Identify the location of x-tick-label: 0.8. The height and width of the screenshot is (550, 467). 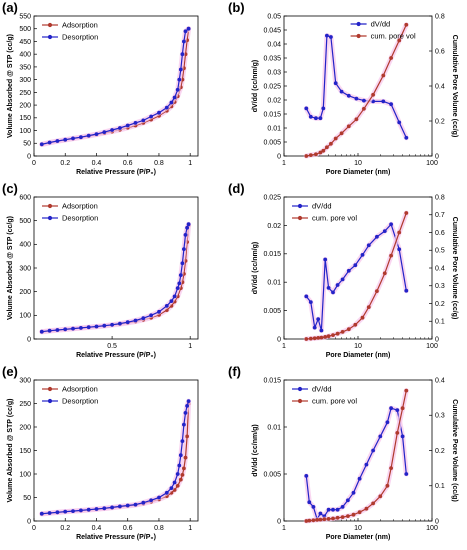
(159, 163).